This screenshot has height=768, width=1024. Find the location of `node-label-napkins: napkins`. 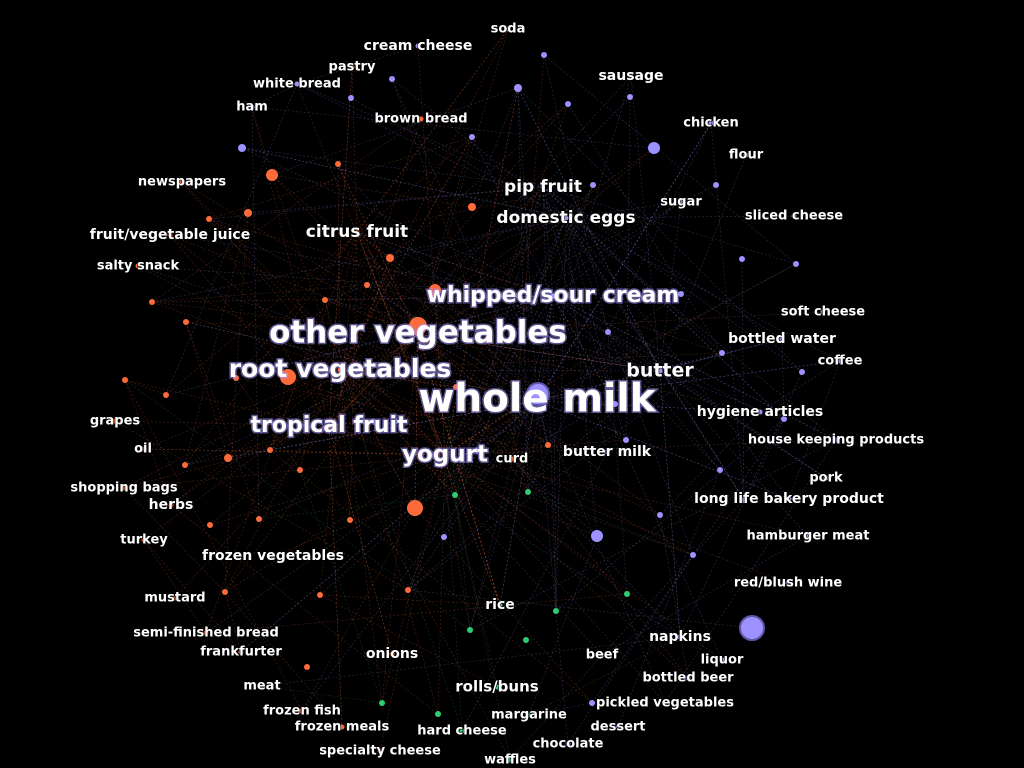

node-label-napkins: napkins is located at coordinates (679, 636).